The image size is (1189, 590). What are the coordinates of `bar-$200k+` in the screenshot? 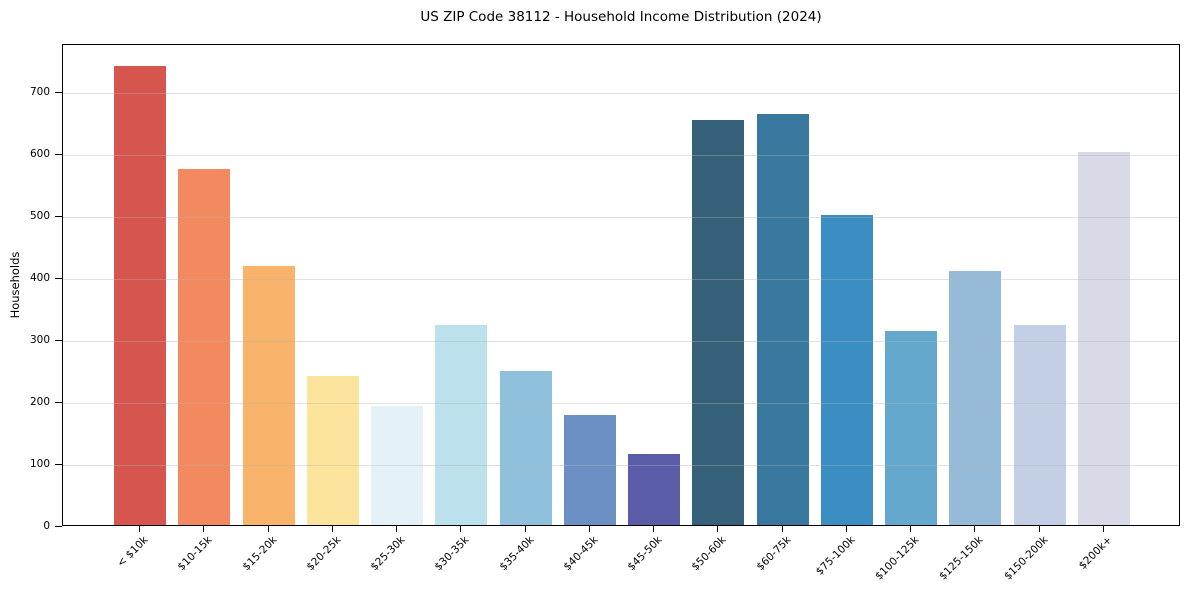 It's located at (1103, 338).